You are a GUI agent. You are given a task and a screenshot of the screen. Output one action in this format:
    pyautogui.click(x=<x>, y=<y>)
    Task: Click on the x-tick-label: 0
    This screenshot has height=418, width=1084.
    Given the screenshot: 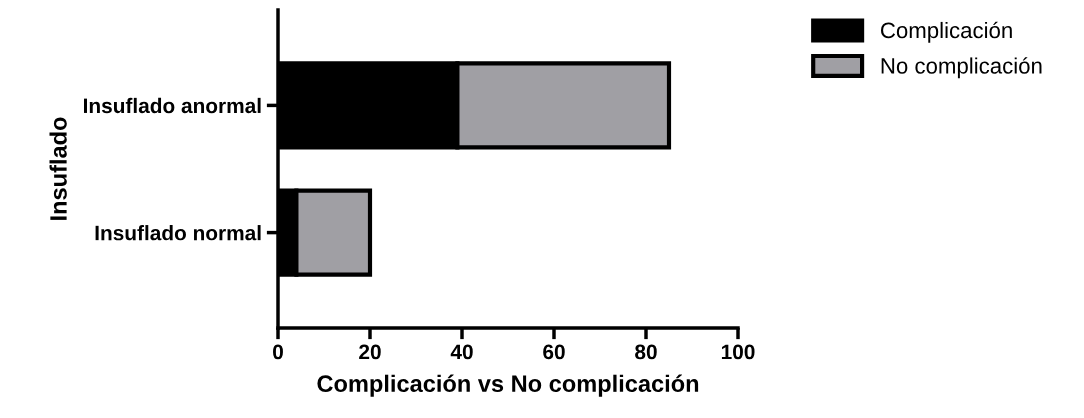 What is the action you would take?
    pyautogui.click(x=278, y=352)
    